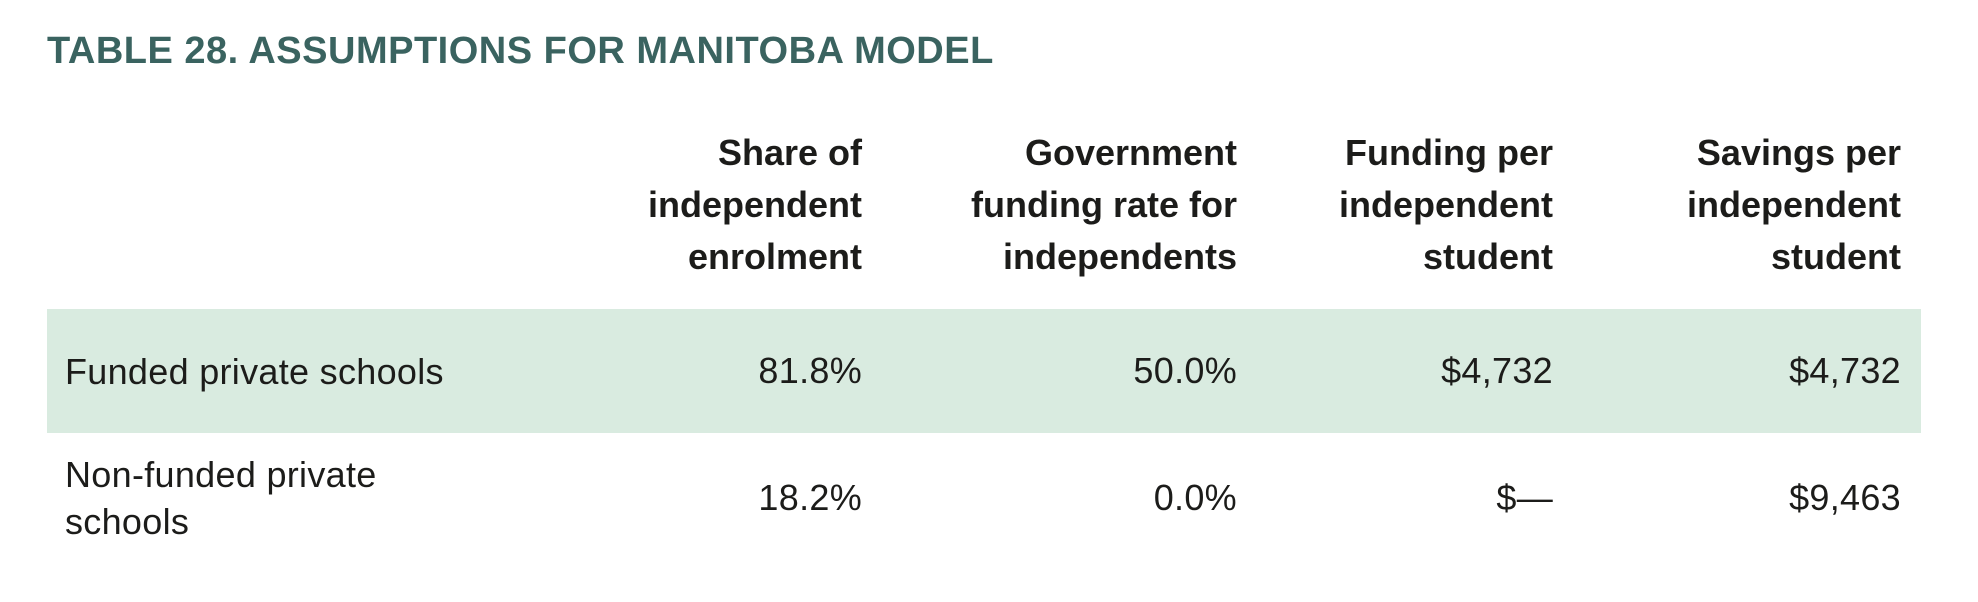 The width and height of the screenshot is (1978, 602). Describe the element at coordinates (1449, 152) in the screenshot. I see `header-line: Funding per` at that location.